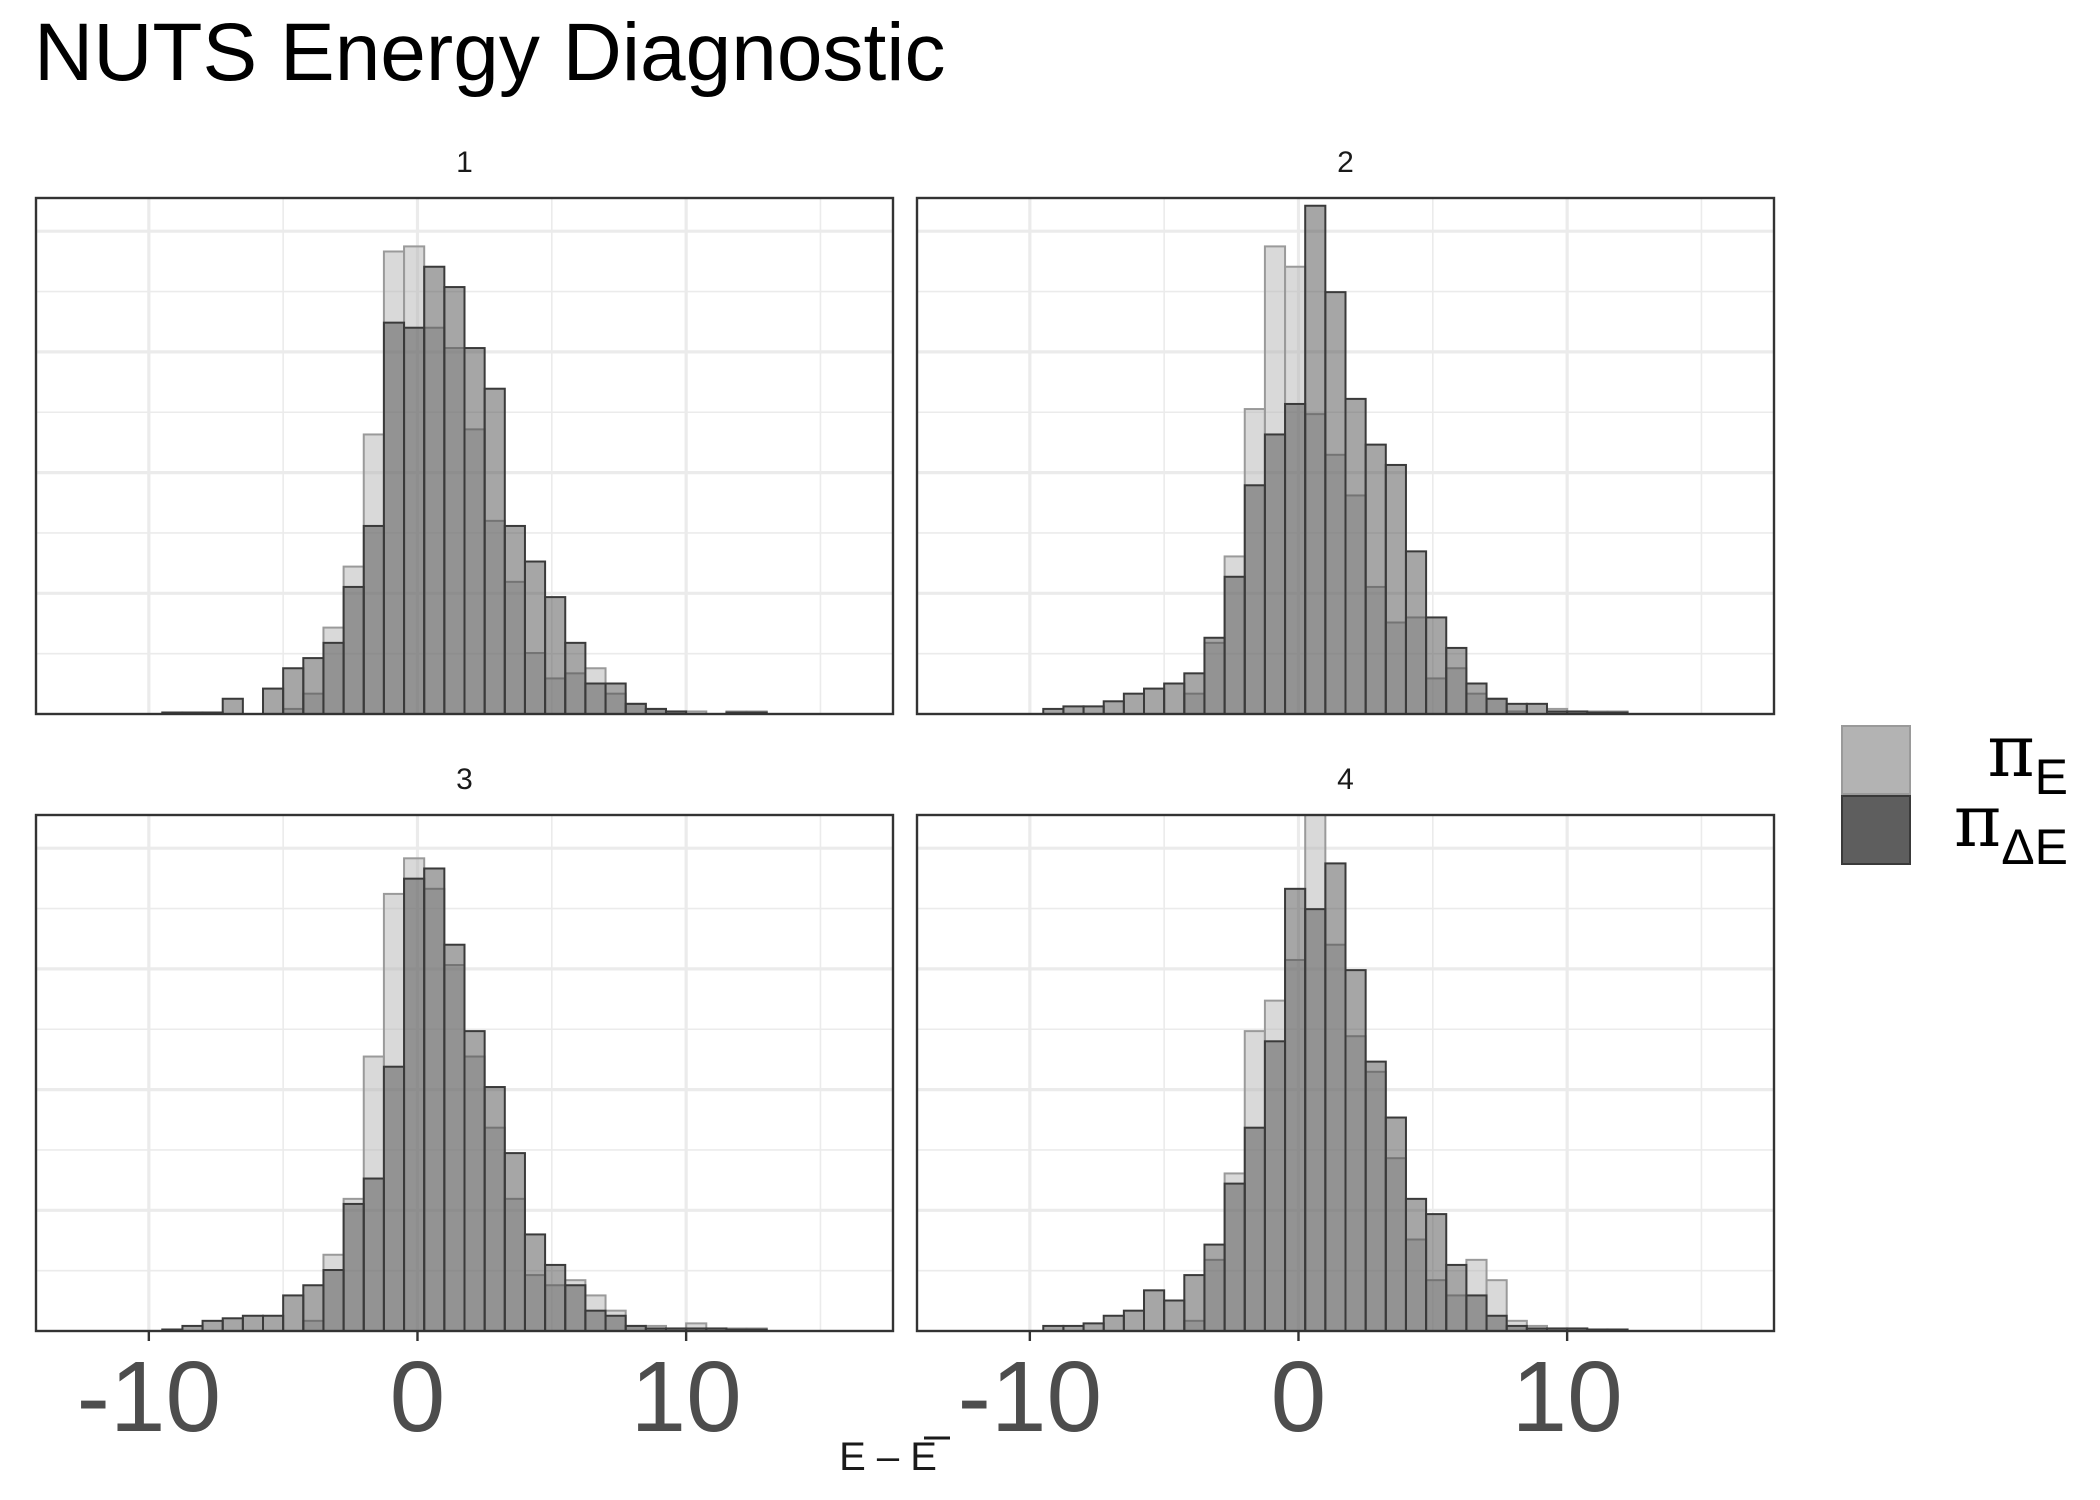  What do you see at coordinates (1345, 162) in the screenshot?
I see `facet-strip-label: 2` at bounding box center [1345, 162].